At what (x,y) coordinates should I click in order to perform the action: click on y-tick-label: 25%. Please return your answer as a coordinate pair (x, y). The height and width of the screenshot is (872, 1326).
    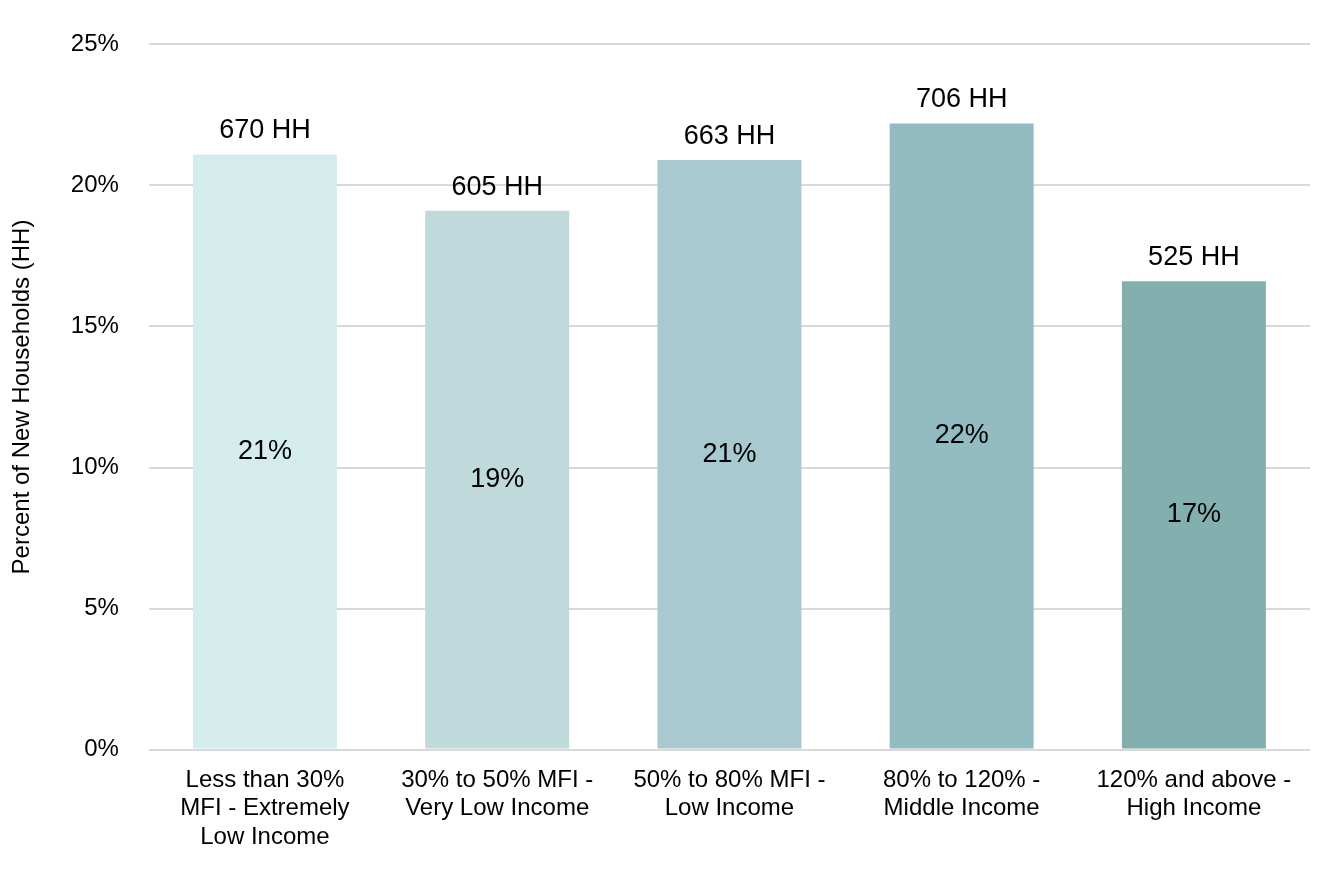
    Looking at the image, I should click on (94, 43).